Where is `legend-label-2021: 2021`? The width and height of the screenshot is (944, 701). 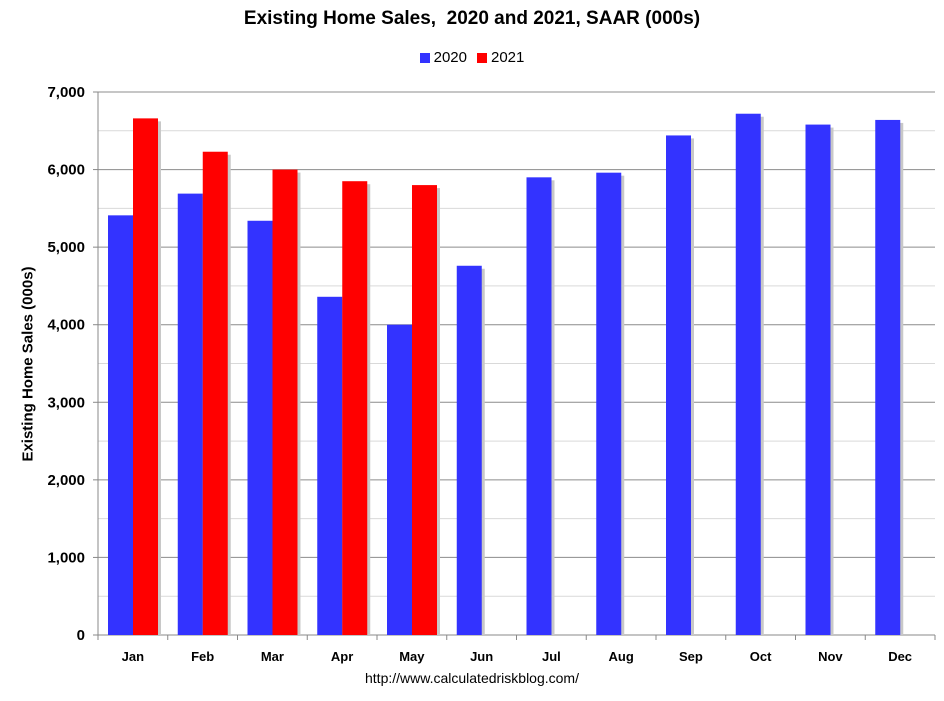 legend-label-2021: 2021 is located at coordinates (508, 57).